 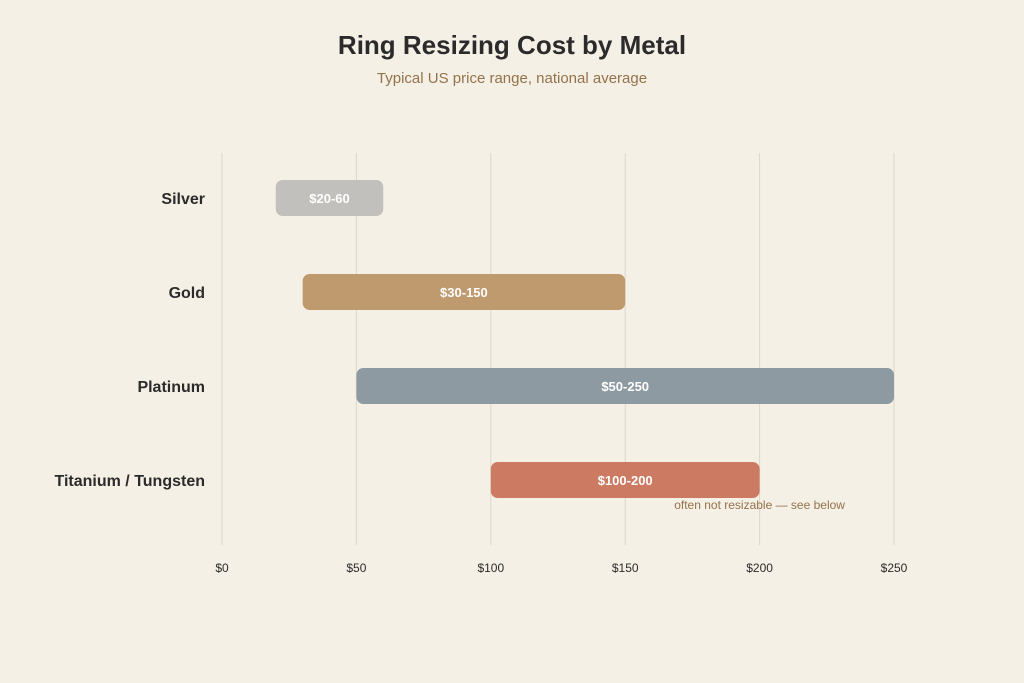 What do you see at coordinates (183, 199) in the screenshot?
I see `category-label-silver: Silver` at bounding box center [183, 199].